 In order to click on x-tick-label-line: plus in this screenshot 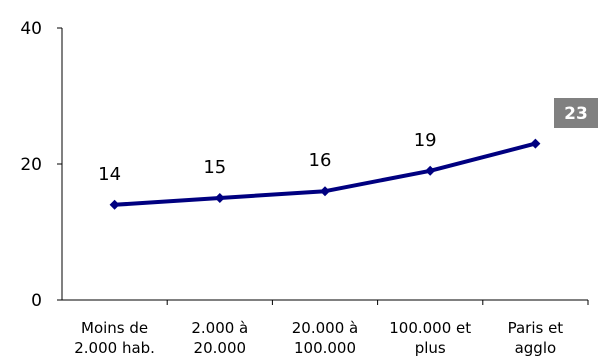, I will do `click(430, 348)`.